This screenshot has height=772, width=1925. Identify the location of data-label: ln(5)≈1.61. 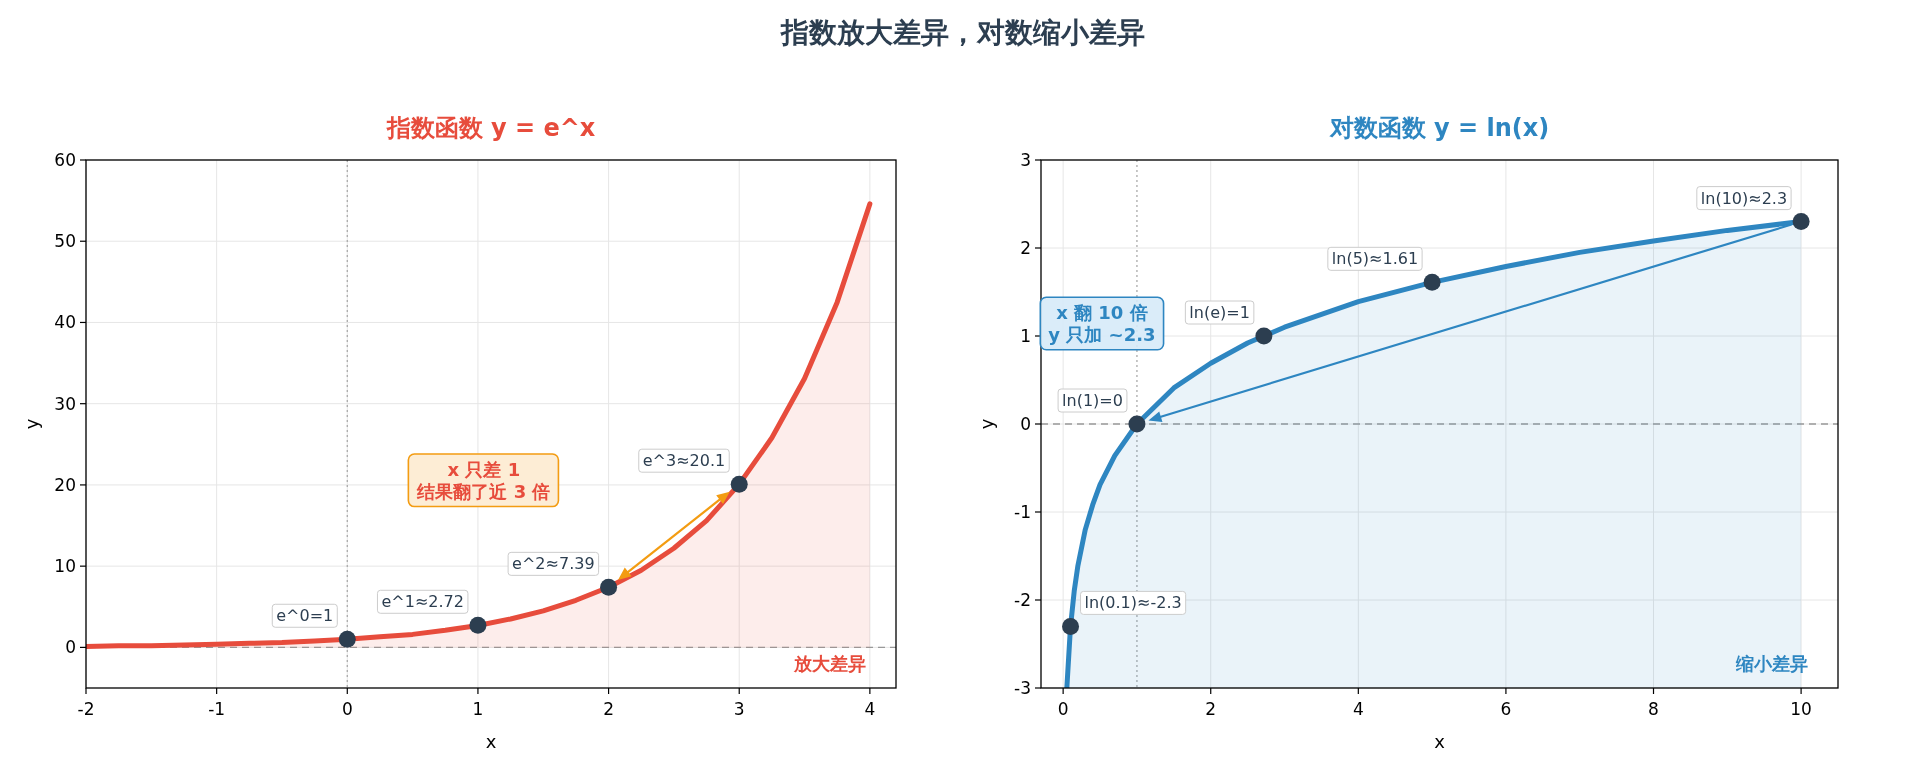
(1375, 259).